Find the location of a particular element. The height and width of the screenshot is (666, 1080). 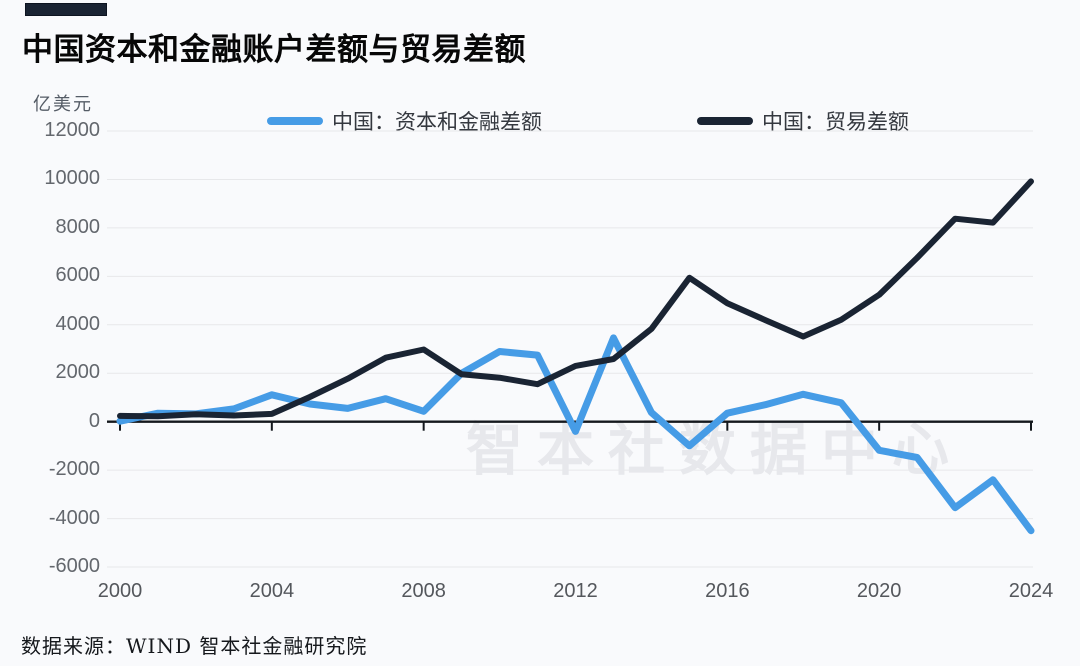

y-tick-label: 12000 is located at coordinates (72, 130).